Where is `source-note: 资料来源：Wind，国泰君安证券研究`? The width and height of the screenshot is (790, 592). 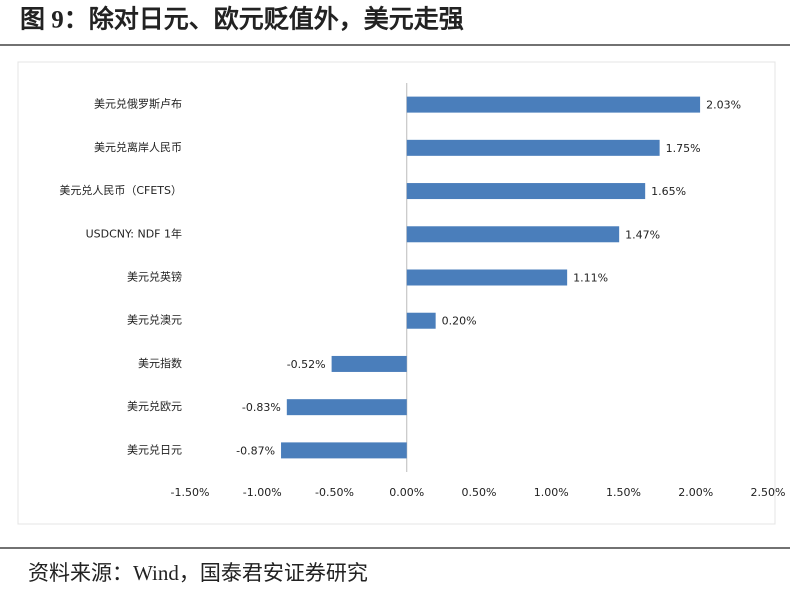
source-note: 资料来源：Wind，国泰君安证券研究 is located at coordinates (198, 573).